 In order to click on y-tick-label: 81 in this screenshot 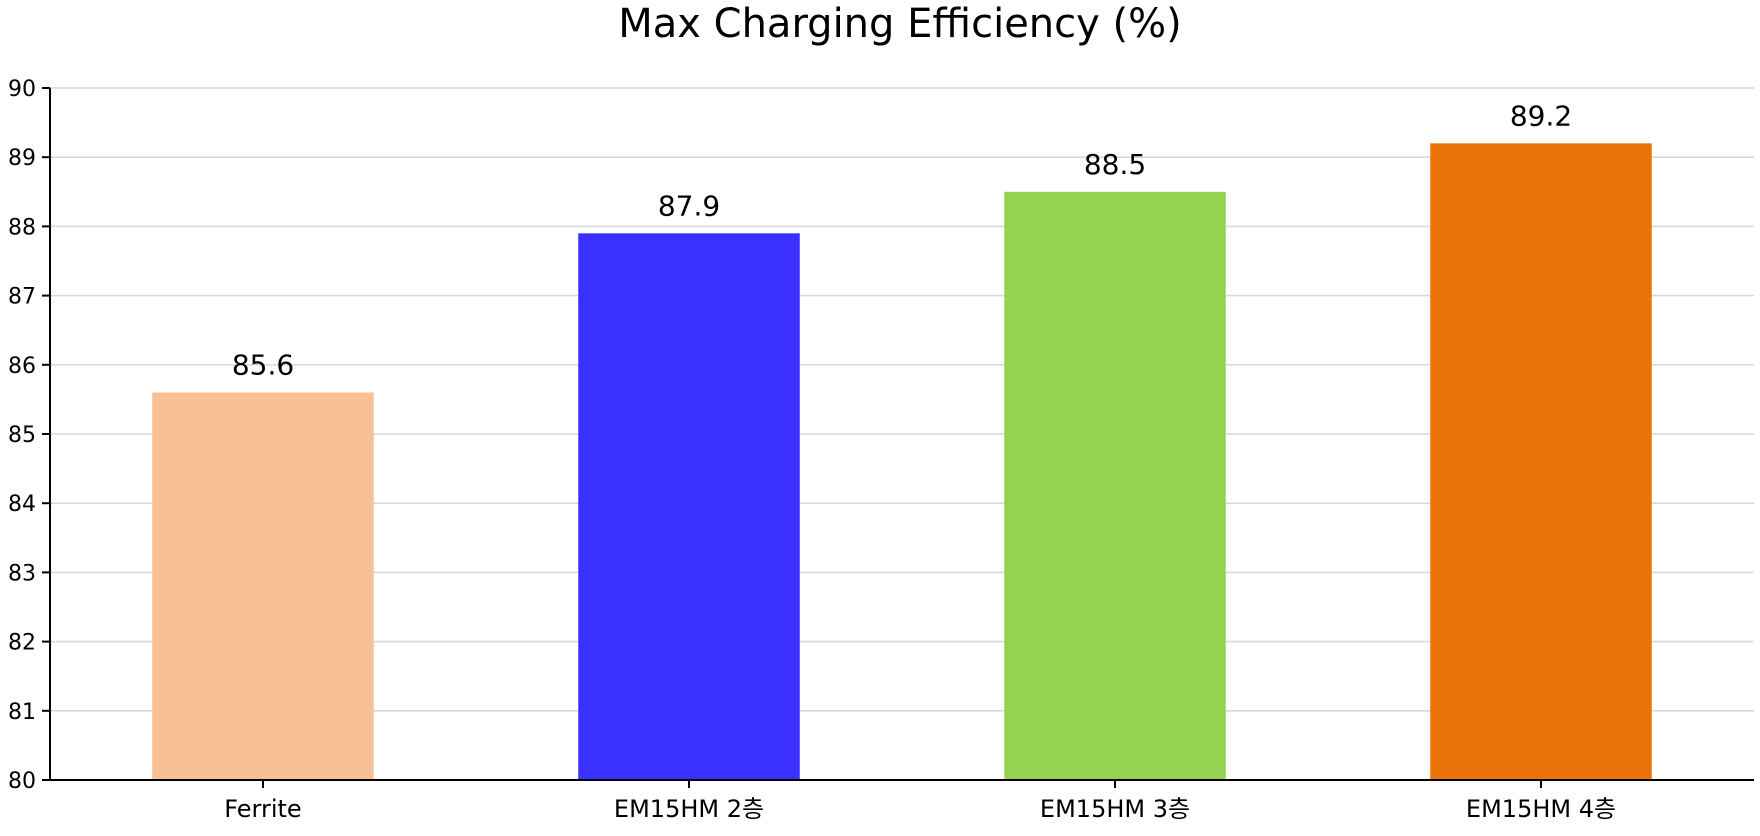, I will do `click(22, 712)`.